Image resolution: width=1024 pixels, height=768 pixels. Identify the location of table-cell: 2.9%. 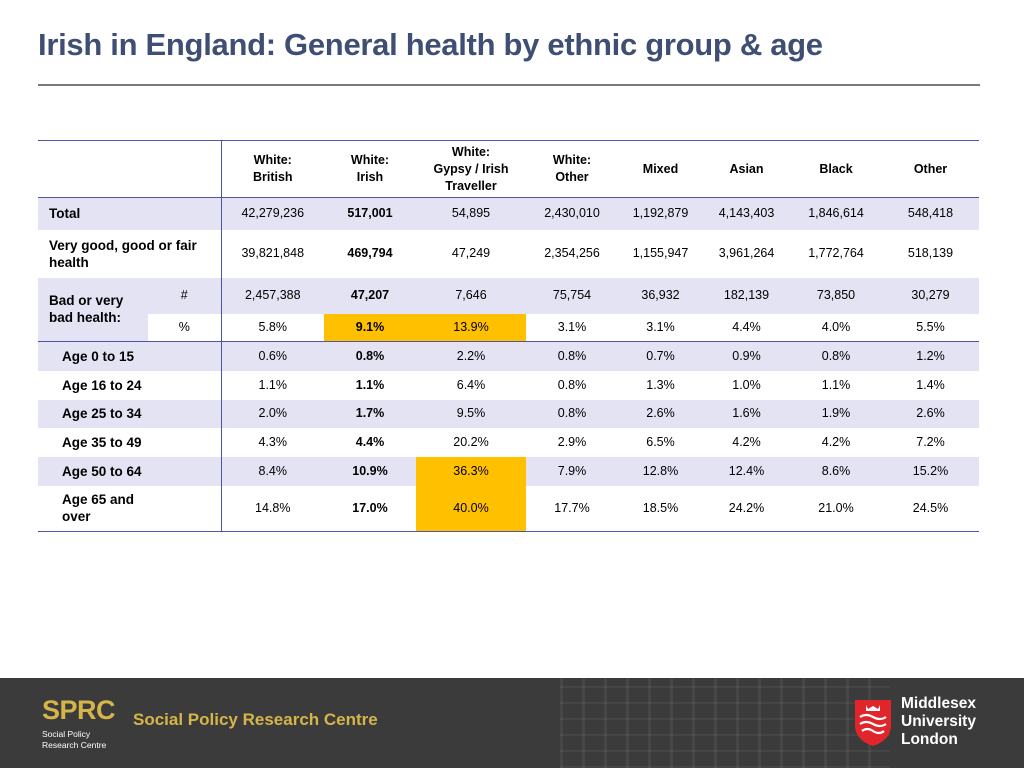
(572, 441).